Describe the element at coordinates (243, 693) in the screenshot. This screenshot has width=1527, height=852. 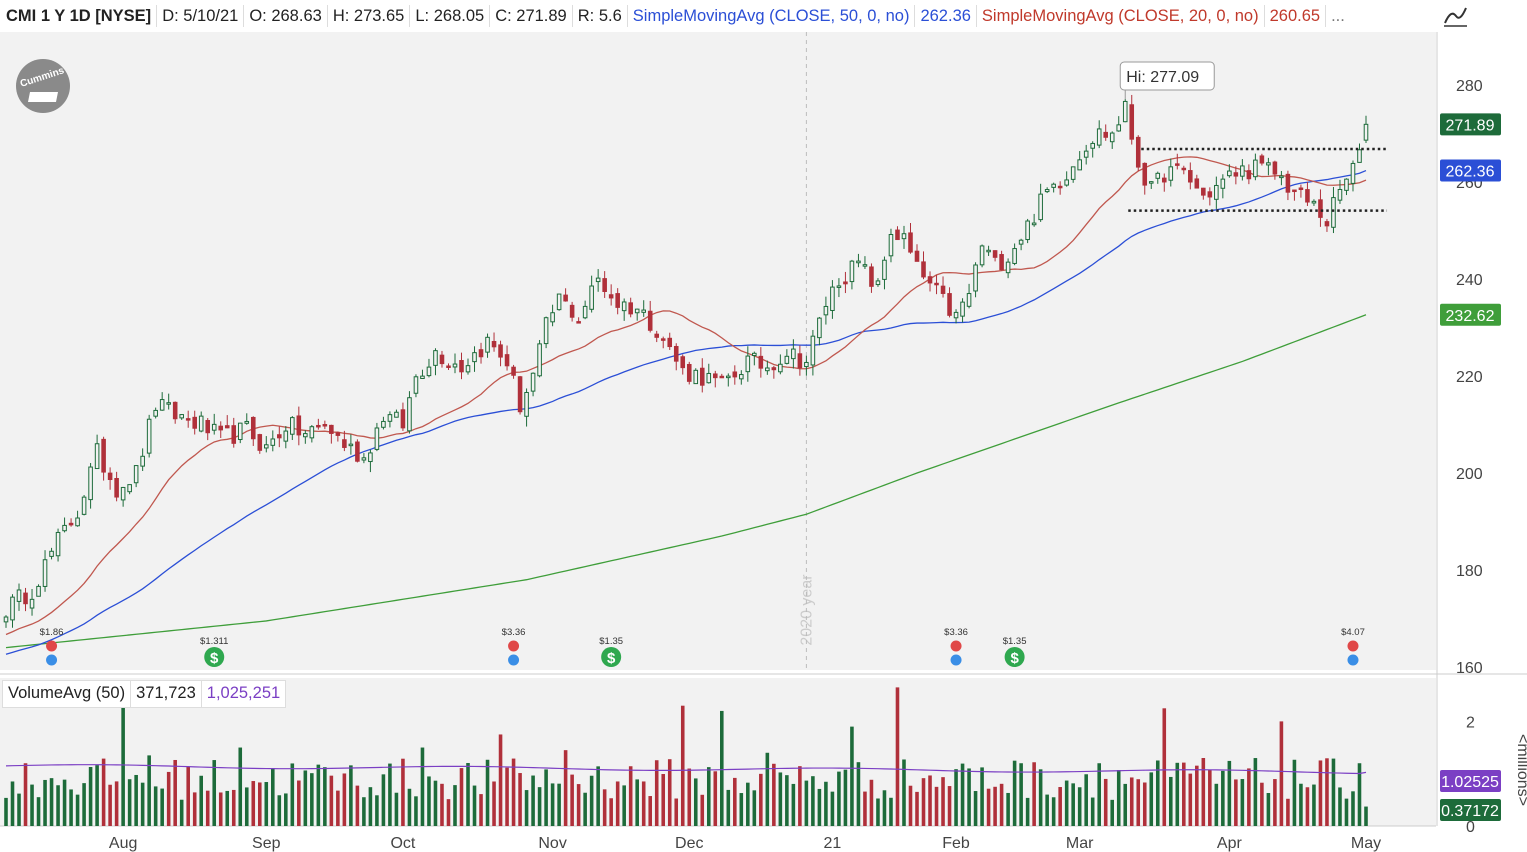
I see `volume-avg-value: 1,025,251` at that location.